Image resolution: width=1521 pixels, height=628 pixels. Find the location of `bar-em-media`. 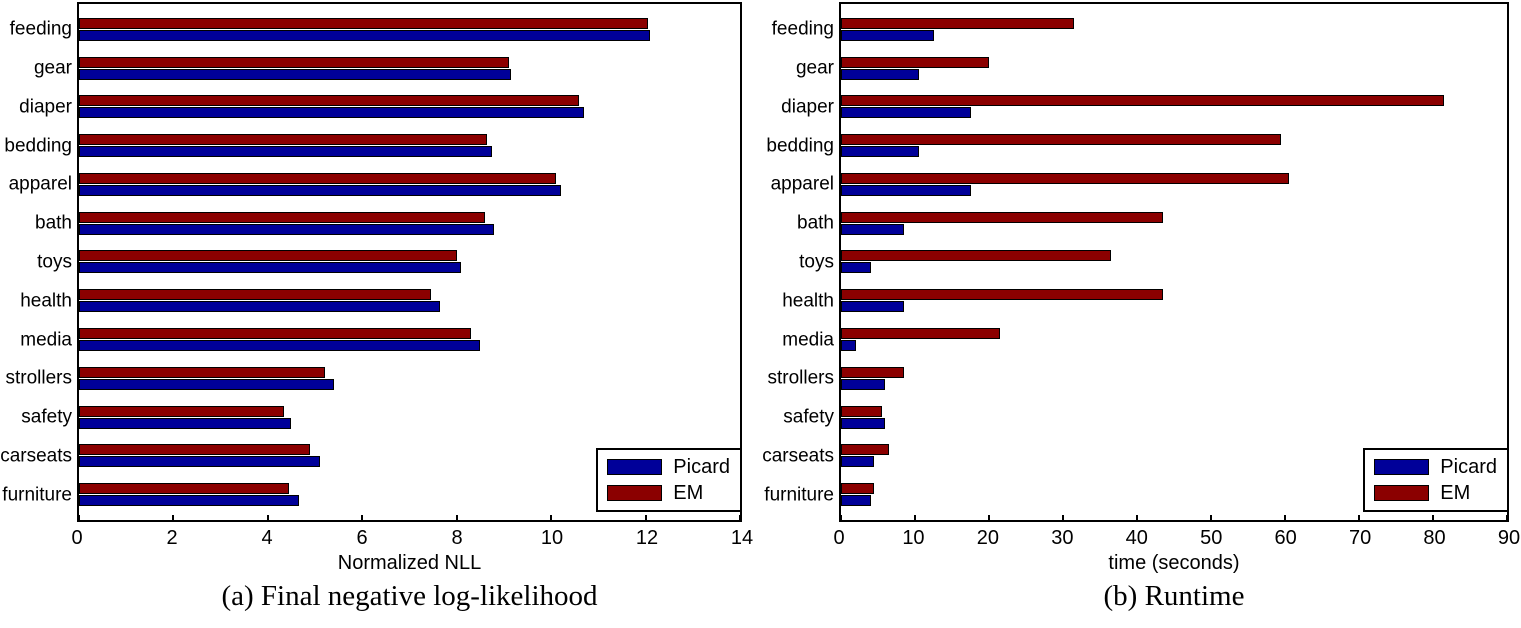

bar-em-media is located at coordinates (275, 333).